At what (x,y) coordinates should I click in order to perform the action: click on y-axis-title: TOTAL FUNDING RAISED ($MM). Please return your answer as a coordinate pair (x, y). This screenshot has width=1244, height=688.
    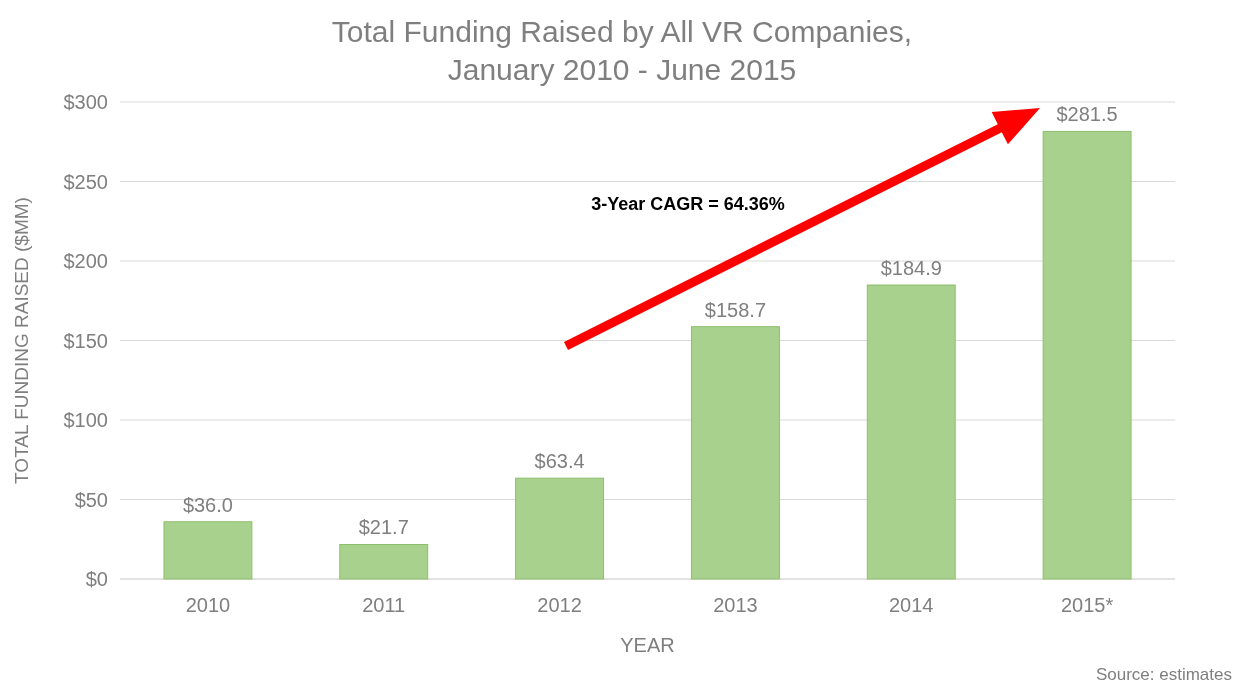
    Looking at the image, I should click on (21, 340).